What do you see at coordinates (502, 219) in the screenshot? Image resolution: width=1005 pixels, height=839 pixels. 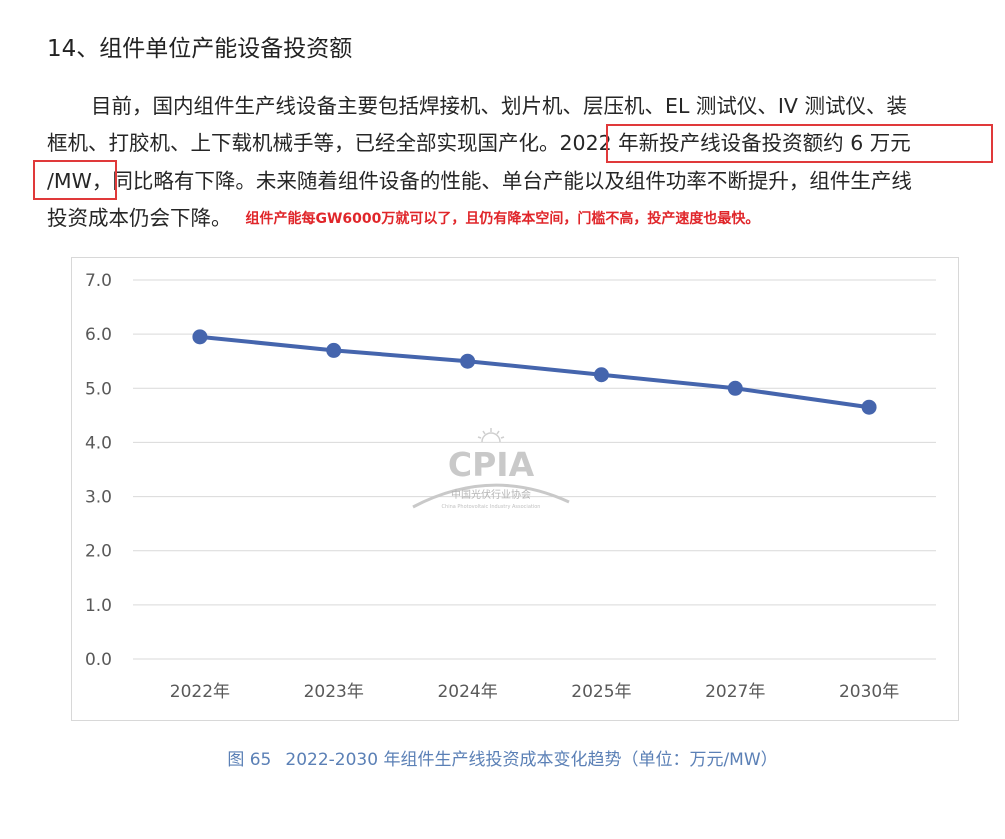 I see `red-annotation: 组件产能每GW6000万就可以了，且仍有降本空间，门槛不高，投产速度也最快。` at bounding box center [502, 219].